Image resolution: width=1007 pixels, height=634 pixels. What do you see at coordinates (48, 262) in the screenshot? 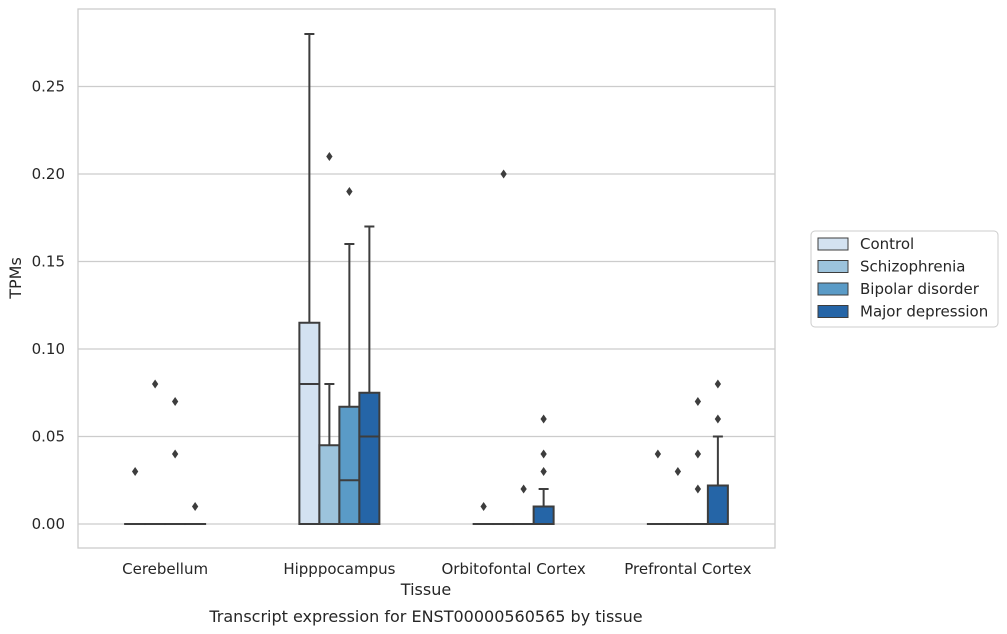
I see `y-tick-label: 0.15` at bounding box center [48, 262].